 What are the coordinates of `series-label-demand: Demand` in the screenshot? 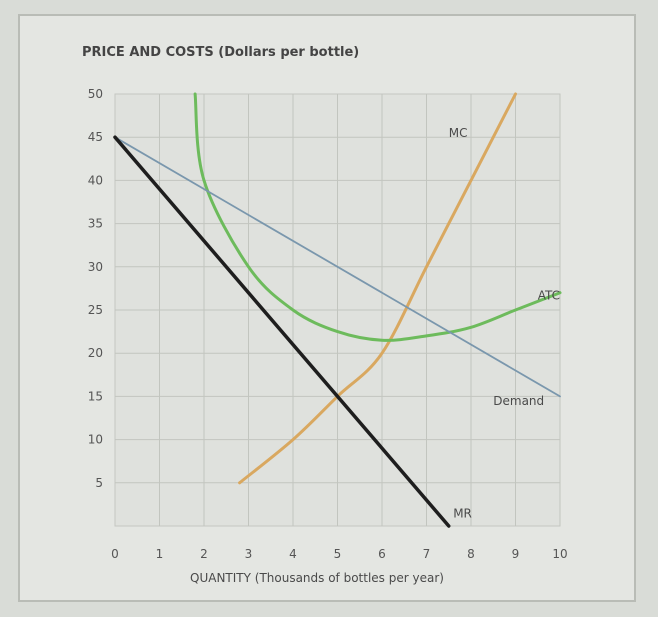 It's located at (518, 401).